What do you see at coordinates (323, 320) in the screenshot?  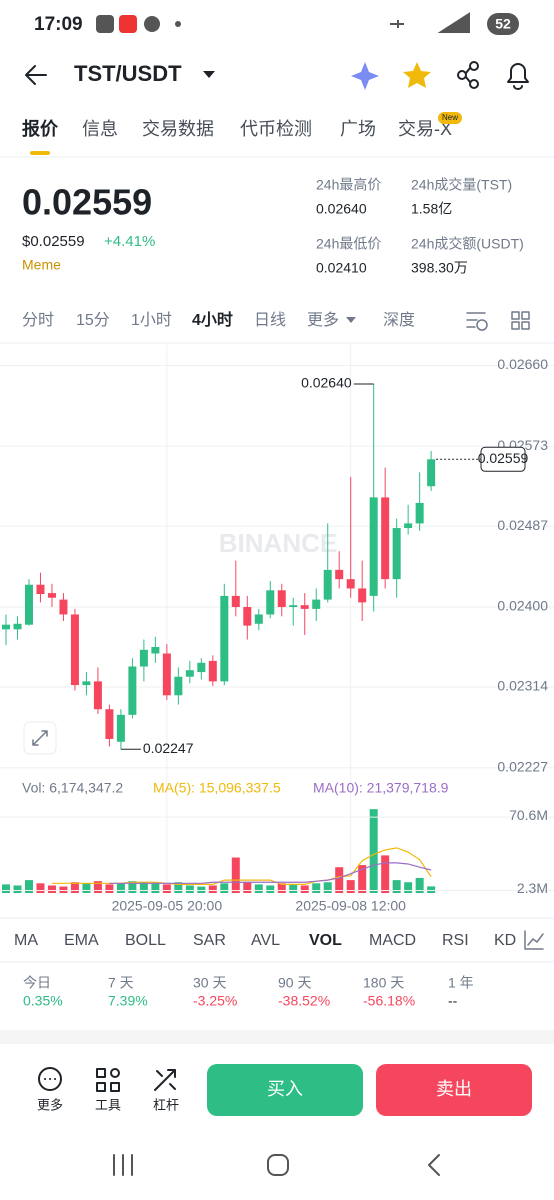 I see `interval: 更多` at bounding box center [323, 320].